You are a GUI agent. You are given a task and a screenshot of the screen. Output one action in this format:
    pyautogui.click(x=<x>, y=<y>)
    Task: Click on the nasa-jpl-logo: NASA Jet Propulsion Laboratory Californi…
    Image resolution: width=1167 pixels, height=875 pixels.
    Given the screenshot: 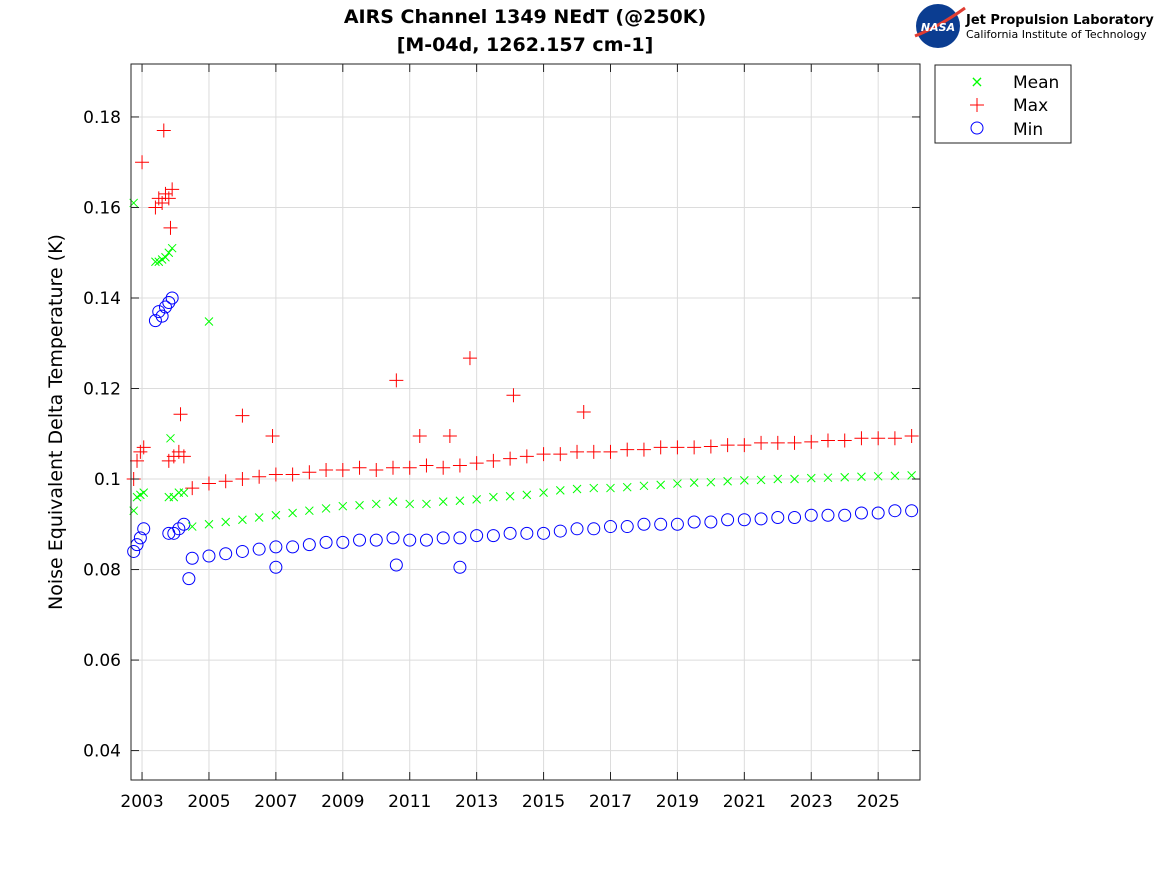 What is the action you would take?
    pyautogui.click(x=1034, y=26)
    